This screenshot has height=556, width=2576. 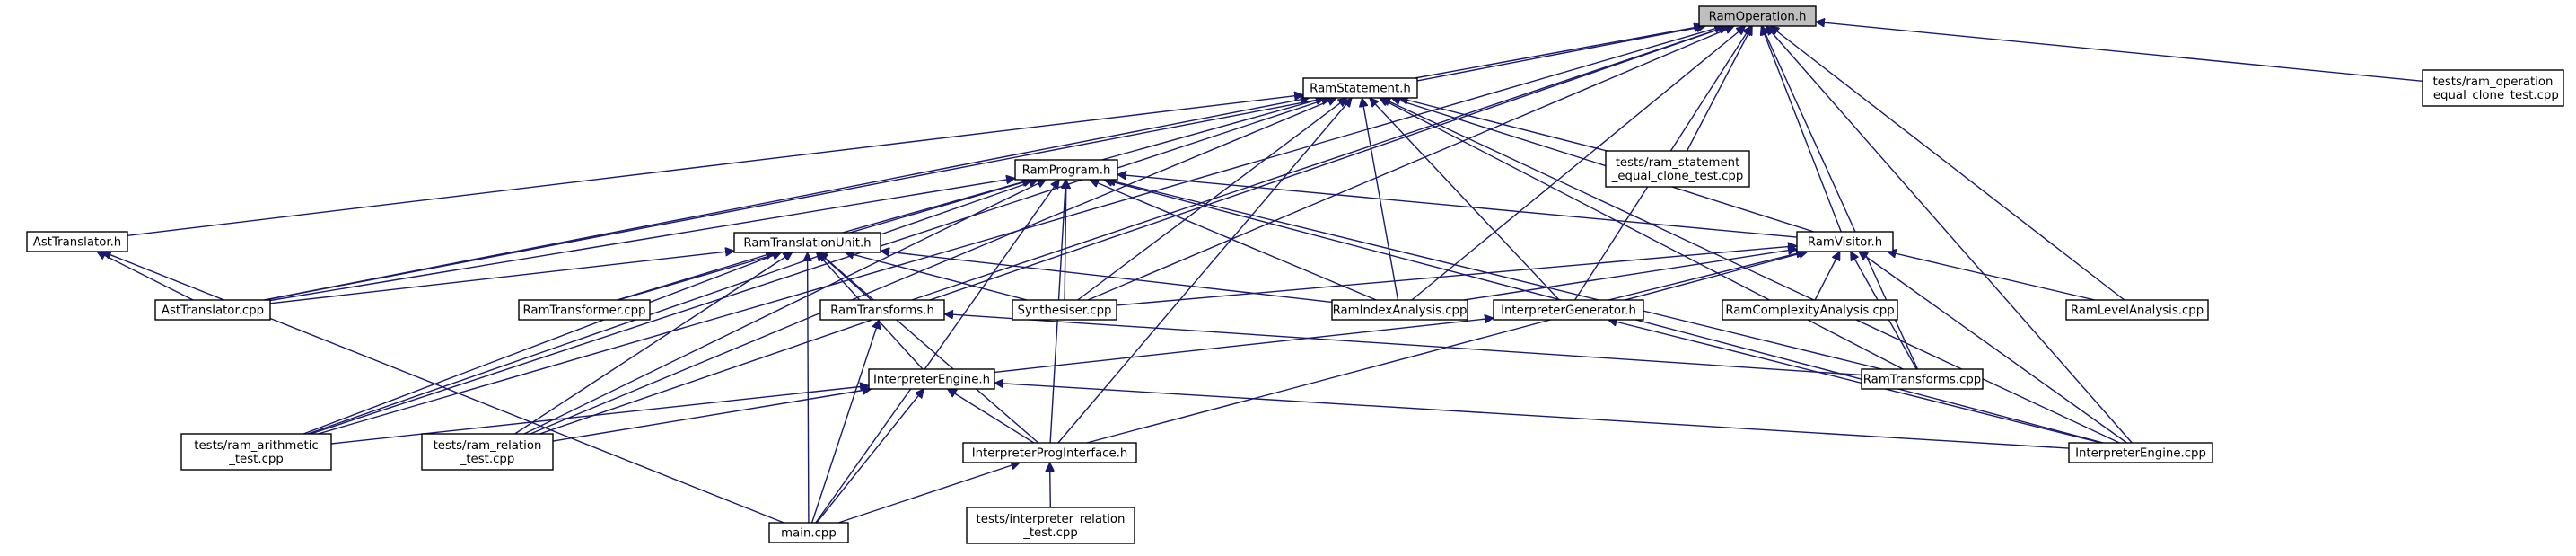 What do you see at coordinates (1051, 519) in the screenshot?
I see `node-label: tests/interpreter_relation` at bounding box center [1051, 519].